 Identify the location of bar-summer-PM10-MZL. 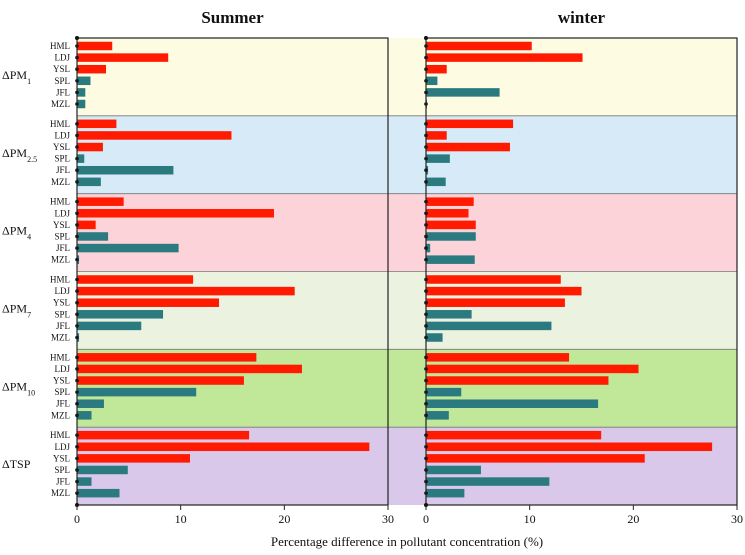
(84, 415).